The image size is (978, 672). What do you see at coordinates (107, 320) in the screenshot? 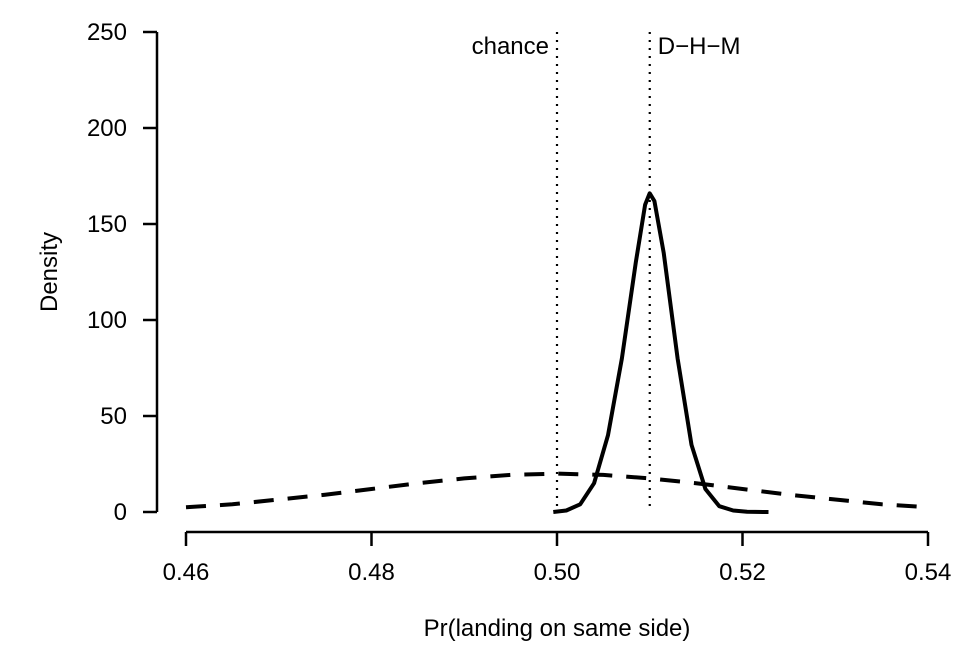
I see `y-tick-label: 100` at bounding box center [107, 320].